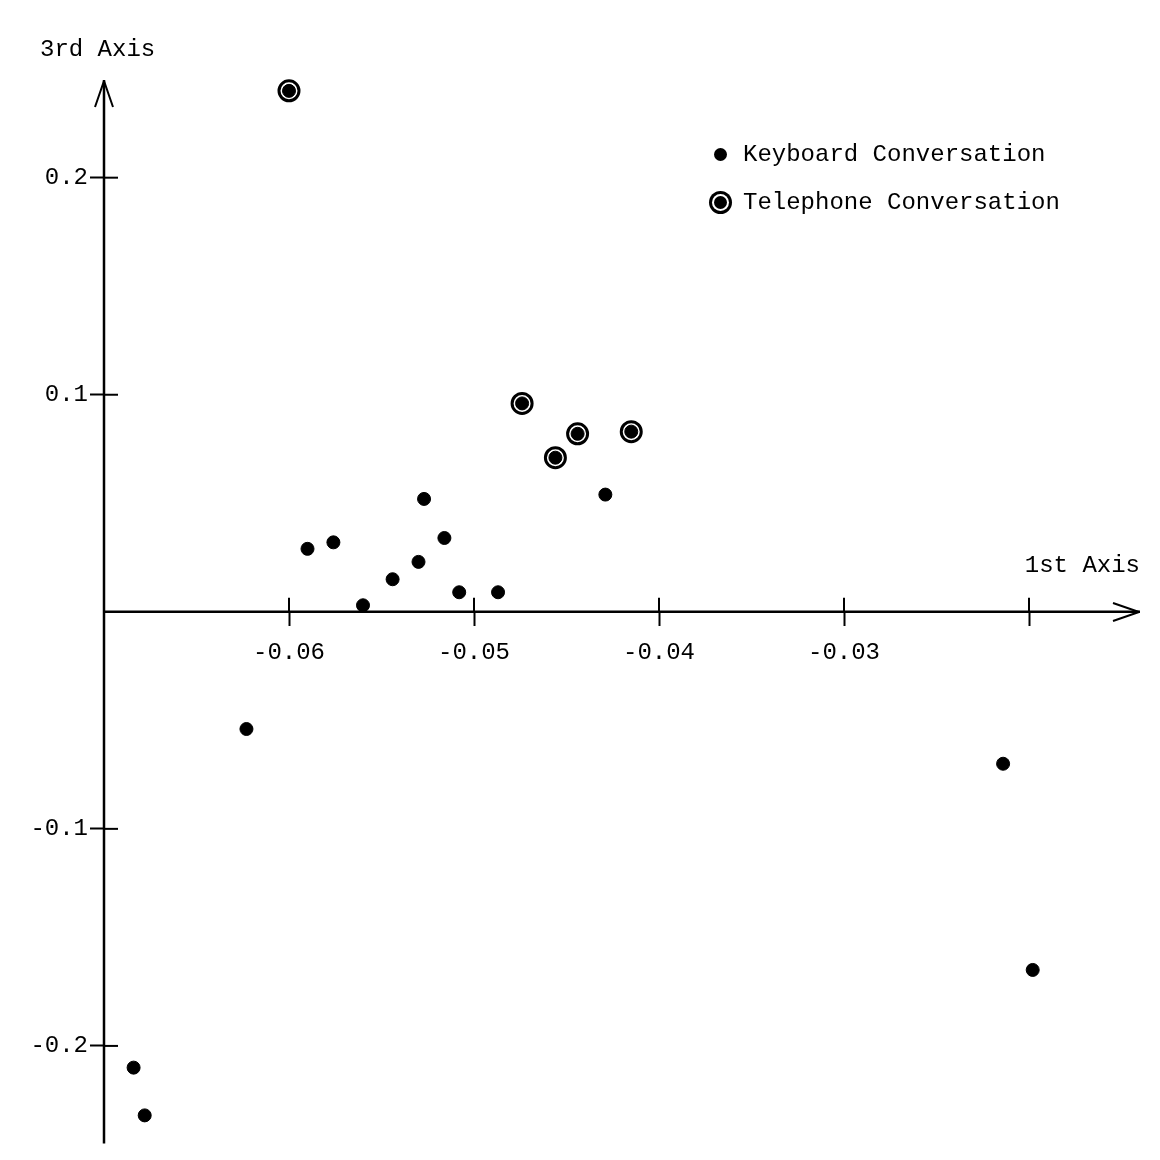 This screenshot has height=1160, width=1160. Describe the element at coordinates (894, 154) in the screenshot. I see `legend-label: Keyboard Conversation` at that location.